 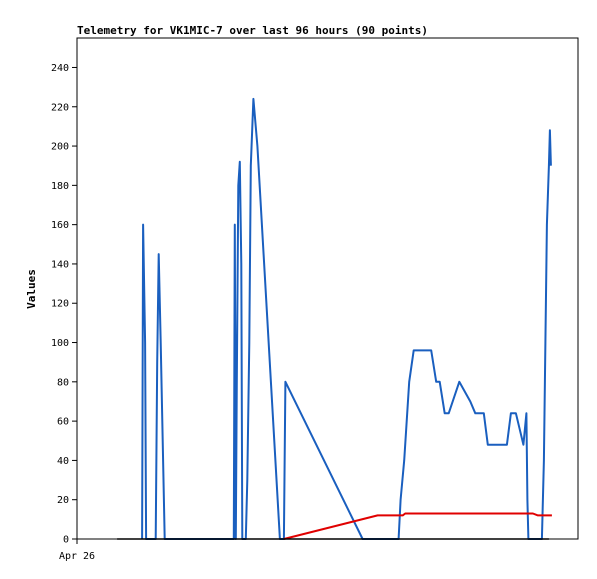 What do you see at coordinates (63, 382) in the screenshot?
I see `y-tick-label: 80` at bounding box center [63, 382].